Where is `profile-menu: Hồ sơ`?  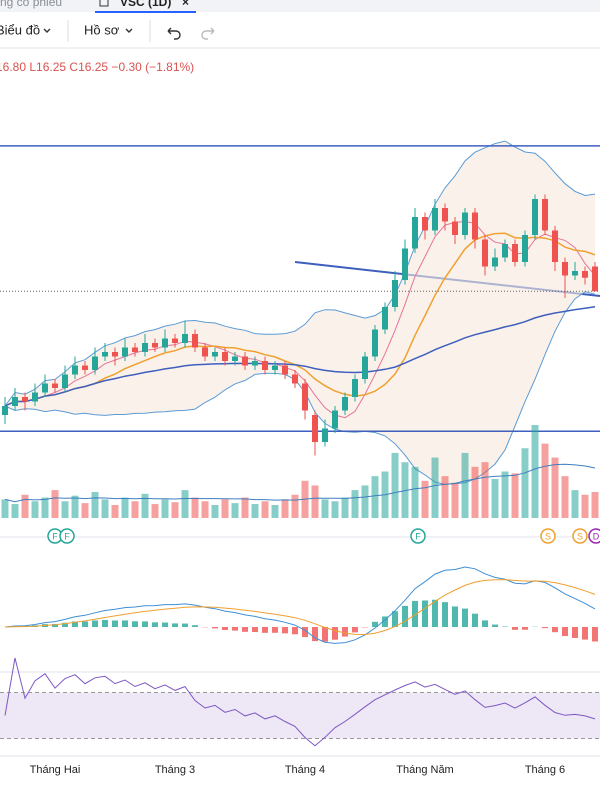
profile-menu: Hồ sơ is located at coordinates (102, 29).